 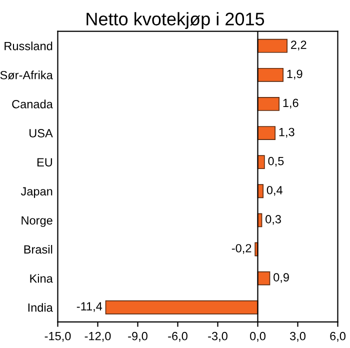 What do you see at coordinates (38, 249) in the screenshot?
I see `y-tick-label: Brasil` at bounding box center [38, 249].